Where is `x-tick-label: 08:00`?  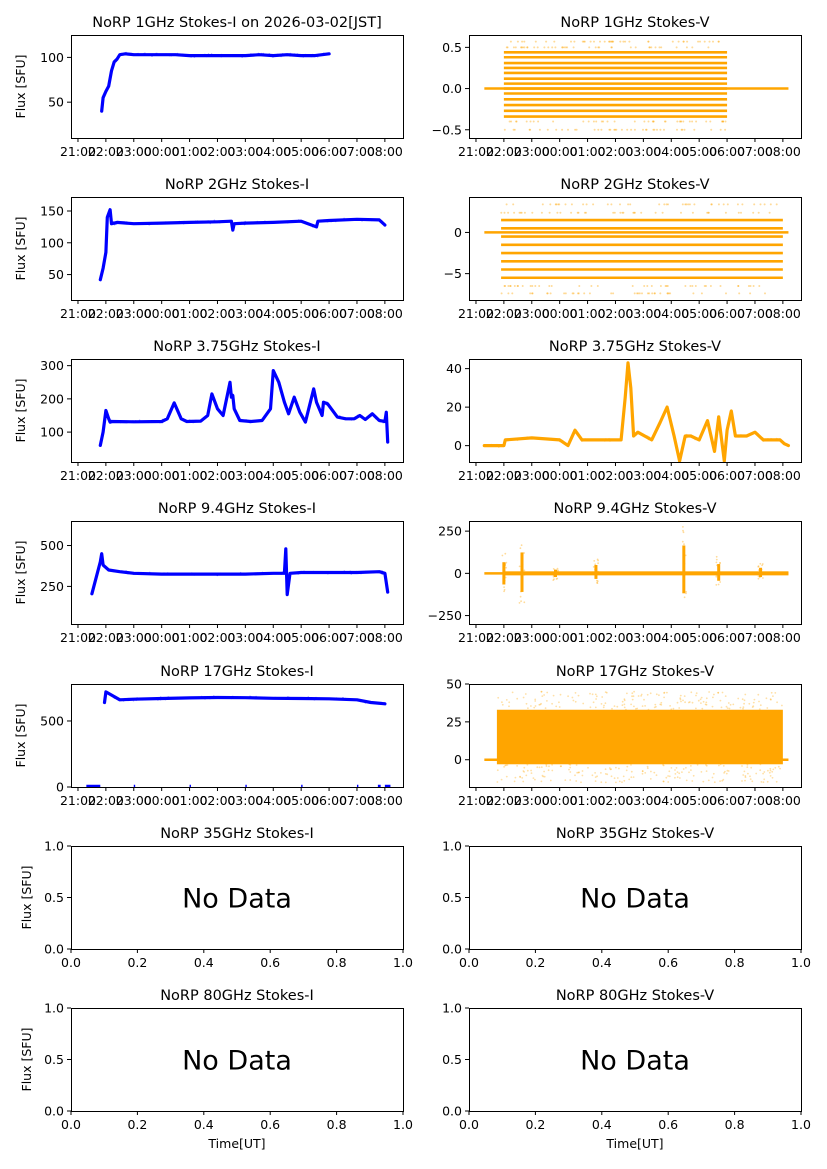
x-tick-label: 08:00 is located at coordinates (385, 475).